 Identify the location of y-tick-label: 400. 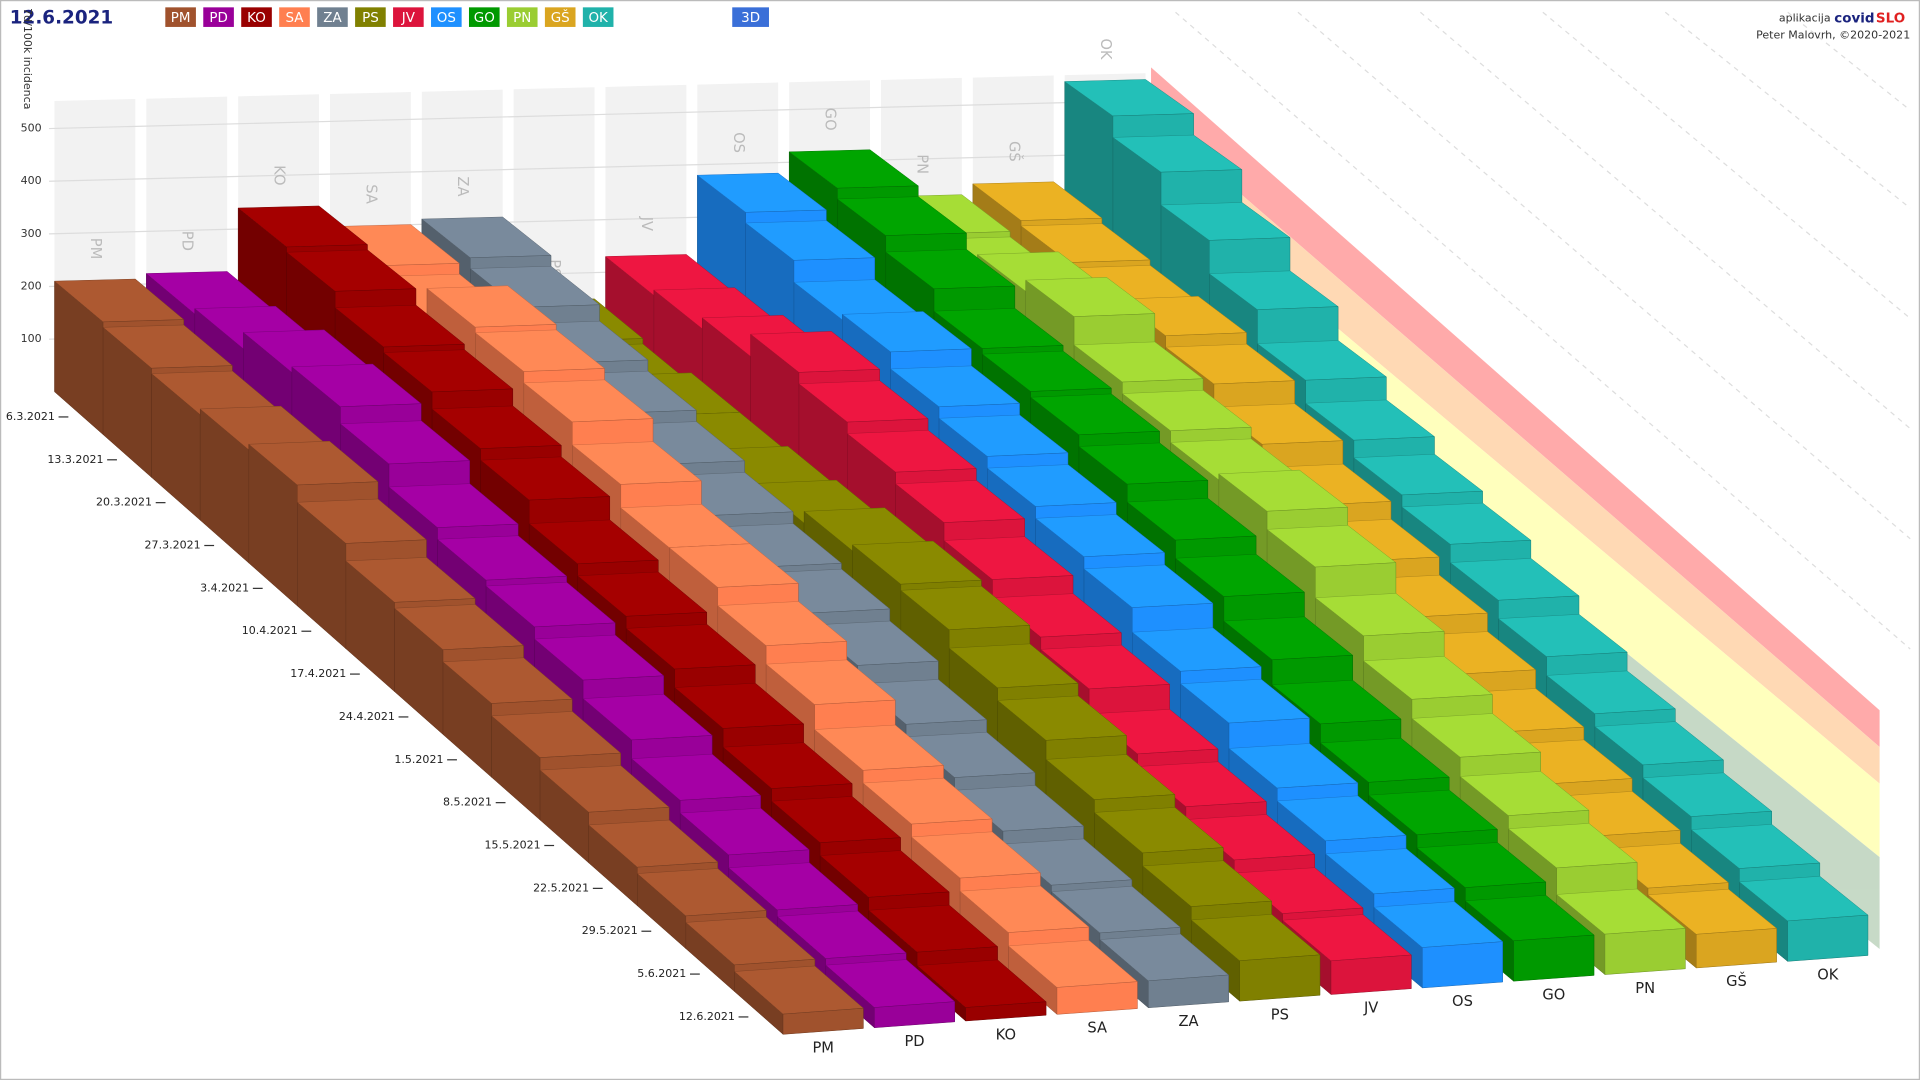
(31, 180).